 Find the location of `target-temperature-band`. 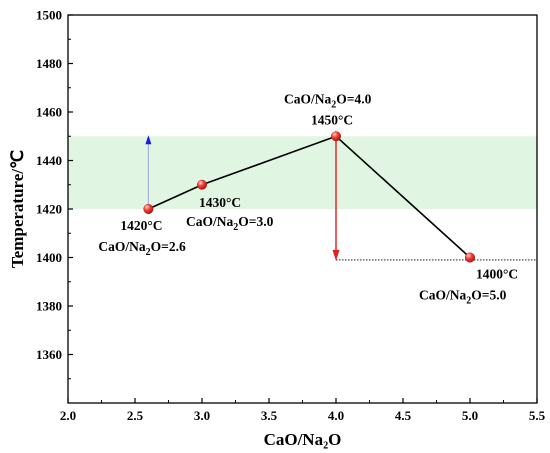

target-temperature-band is located at coordinates (302, 172).